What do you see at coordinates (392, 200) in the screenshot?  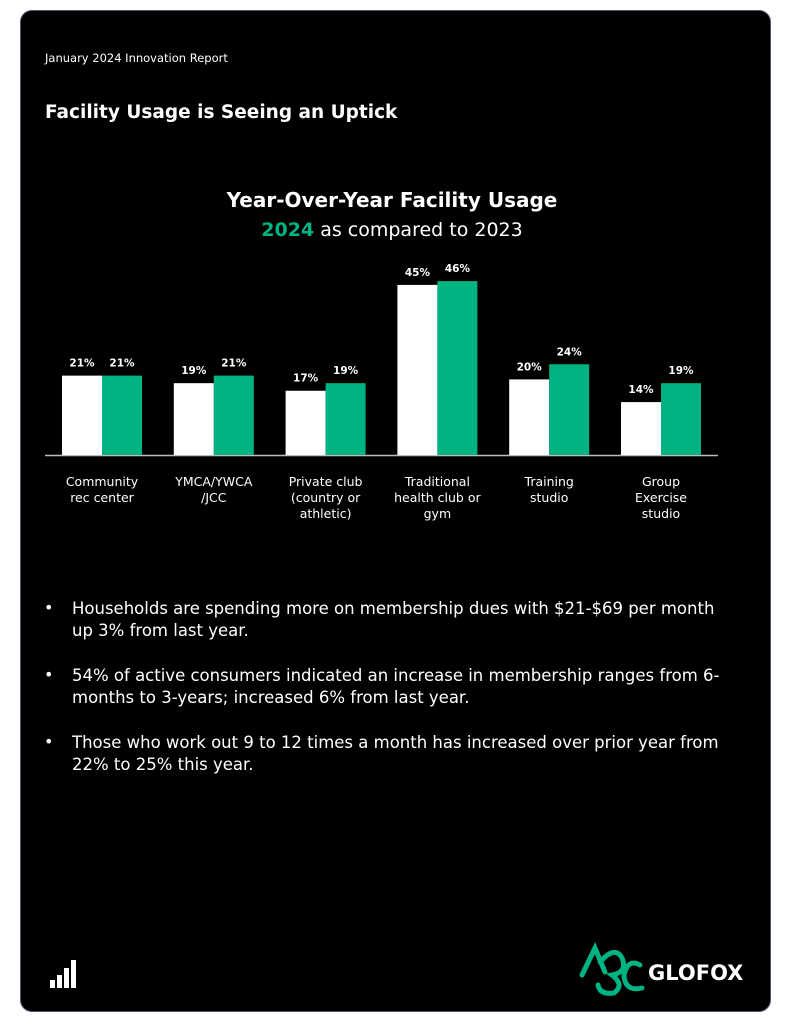 I see `chart-title: Year-Over-Year Facility Usage` at bounding box center [392, 200].